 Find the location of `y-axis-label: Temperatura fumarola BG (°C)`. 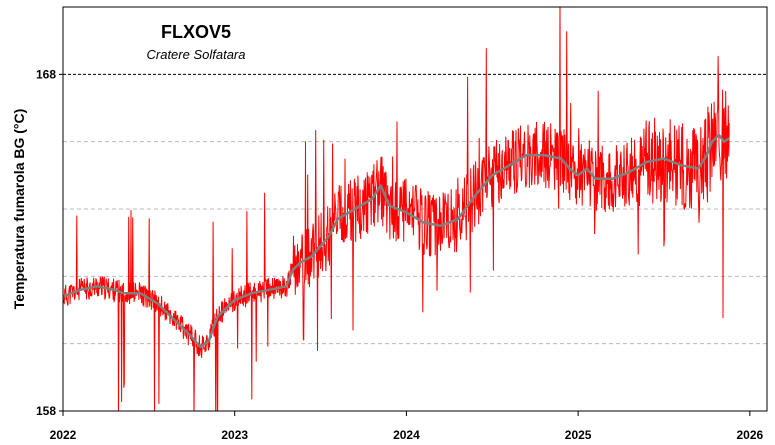

y-axis-label: Temperatura fumarola BG (°C) is located at coordinates (19, 209).